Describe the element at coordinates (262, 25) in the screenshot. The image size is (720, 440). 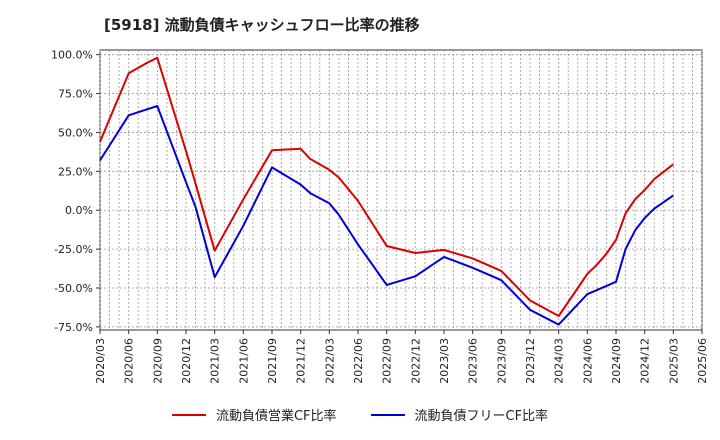
I see `chart-title: [5918] 流動負債キャッシュフロー比率の推移` at that location.